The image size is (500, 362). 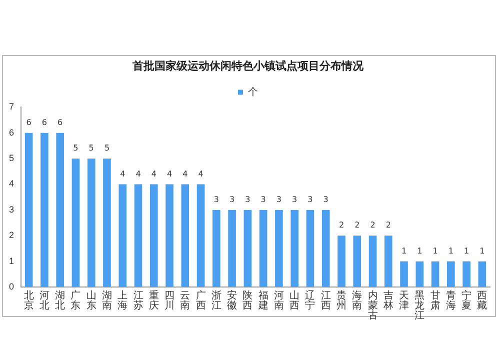 I want to click on legend-label: 个, so click(x=253, y=92).